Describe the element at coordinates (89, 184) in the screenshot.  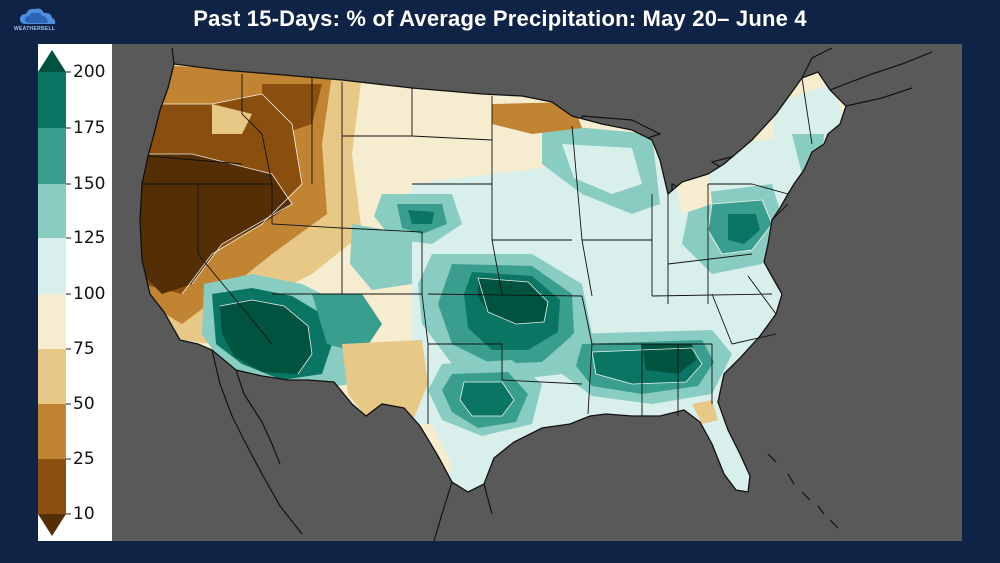
I see `colorbar-tick-label: 150` at that location.